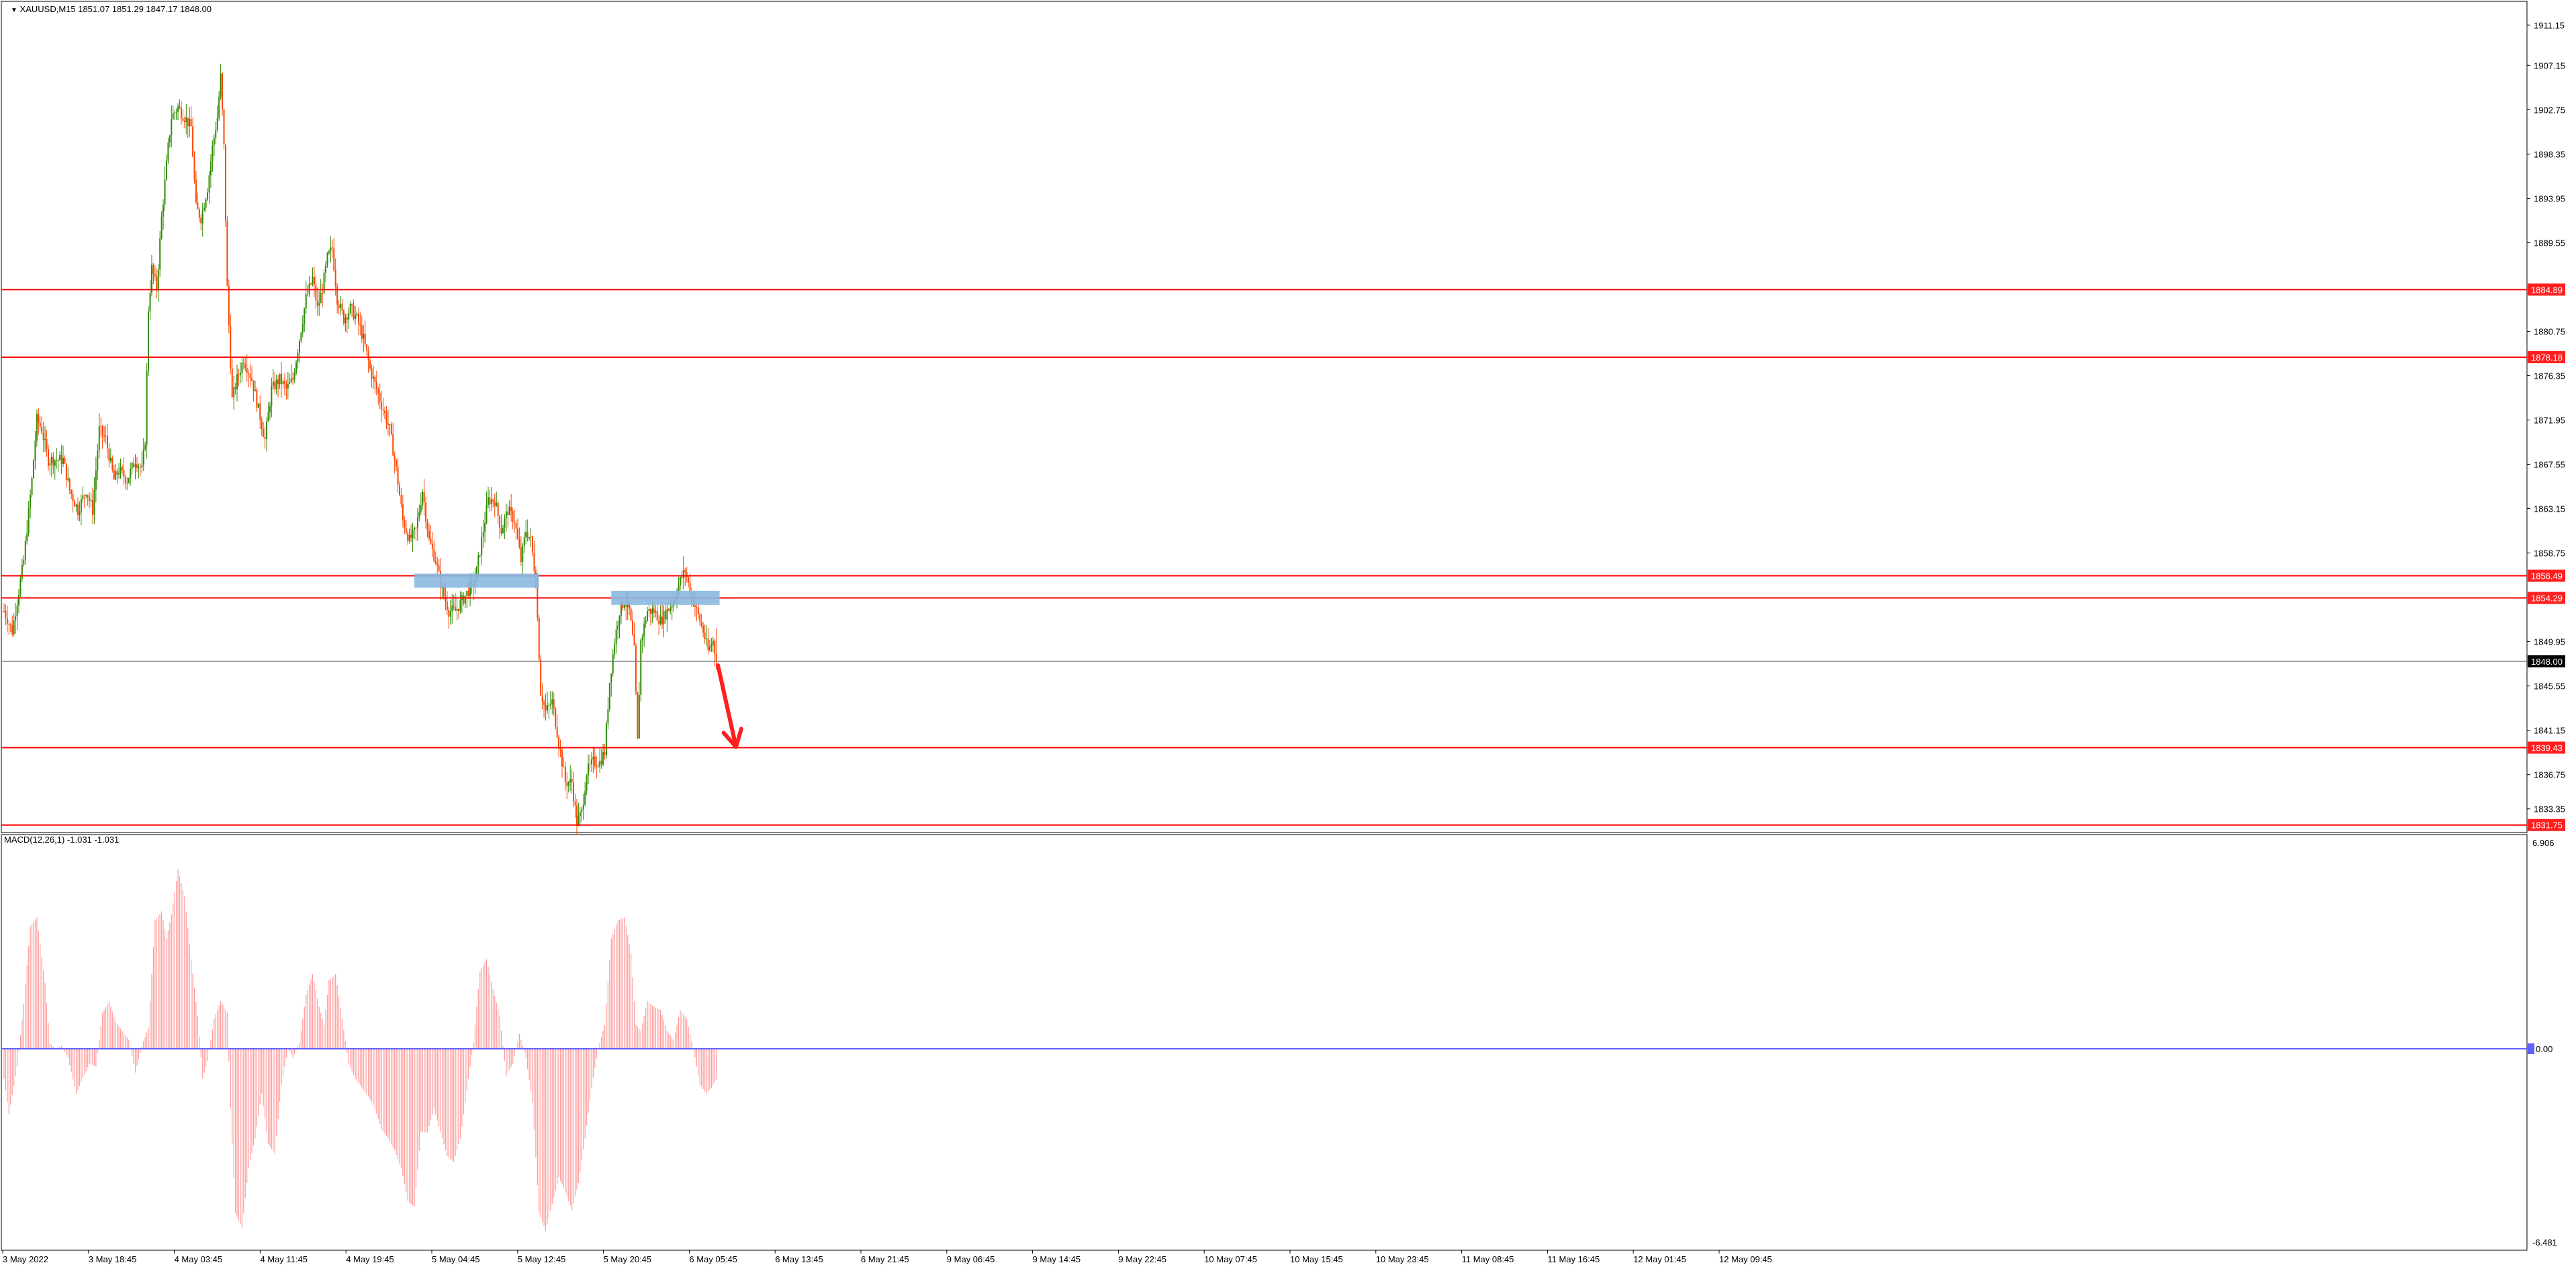 The image size is (2576, 1267). What do you see at coordinates (2546, 575) in the screenshot?
I see `level-label-bg` at bounding box center [2546, 575].